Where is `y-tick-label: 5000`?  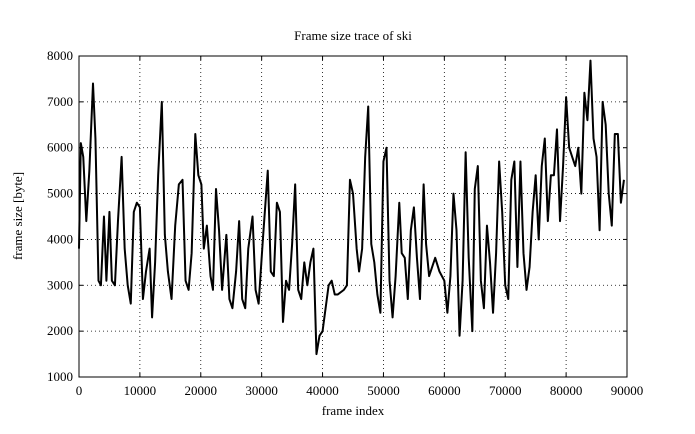
y-tick-label: 5000 is located at coordinates (60, 193).